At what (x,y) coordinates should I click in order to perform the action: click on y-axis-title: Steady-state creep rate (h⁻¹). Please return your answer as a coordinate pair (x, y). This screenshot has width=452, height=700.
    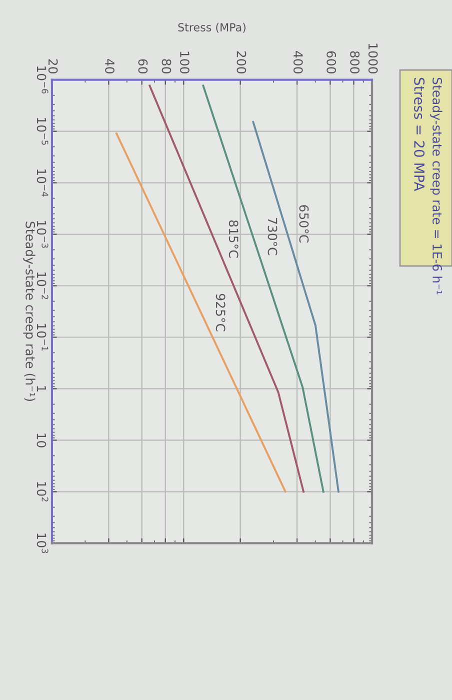
    Looking at the image, I should click on (29, 311).